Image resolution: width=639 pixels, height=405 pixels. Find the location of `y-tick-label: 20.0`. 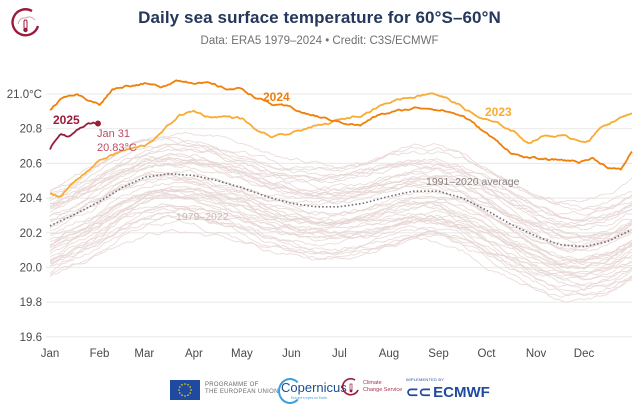

y-tick-label: 20.0 is located at coordinates (31, 269).